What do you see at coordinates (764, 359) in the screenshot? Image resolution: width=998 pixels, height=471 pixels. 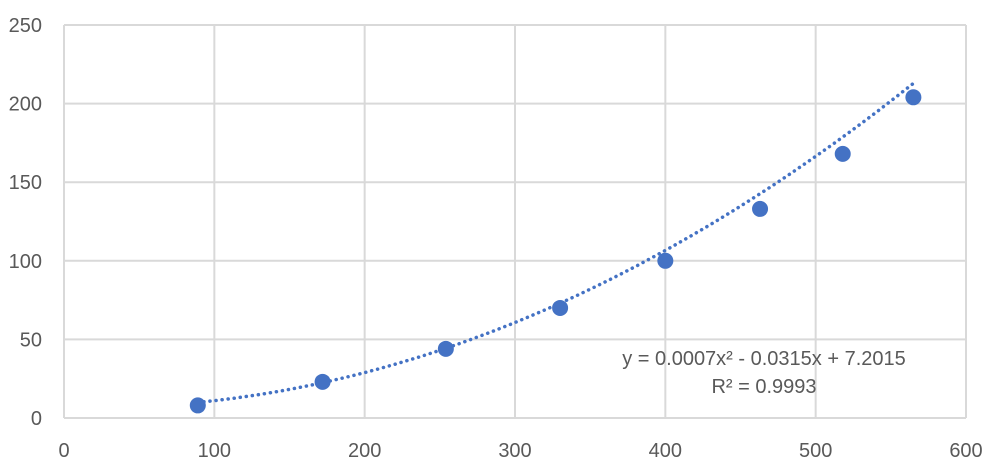 I see `trendline-equation: y = 0.0007x² - 0.0315x + 7.2015` at bounding box center [764, 359].